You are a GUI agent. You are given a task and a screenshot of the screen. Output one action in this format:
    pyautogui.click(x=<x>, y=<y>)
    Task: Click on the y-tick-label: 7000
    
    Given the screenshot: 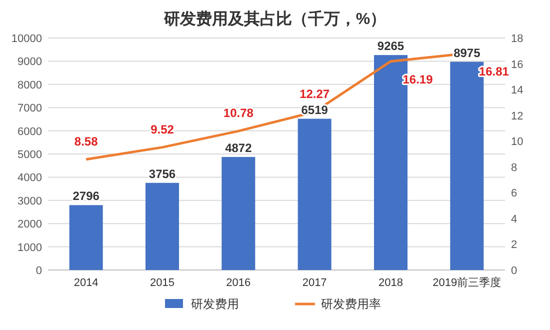 What is the action you would take?
    pyautogui.click(x=30, y=108)
    